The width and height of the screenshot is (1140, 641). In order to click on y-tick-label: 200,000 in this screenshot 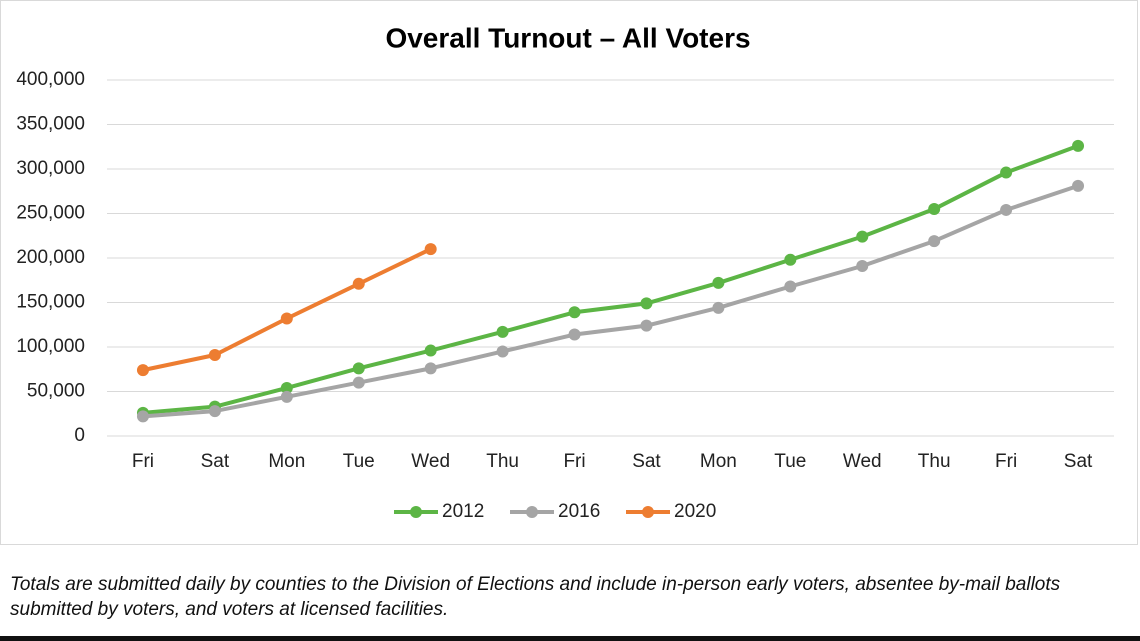, I will do `click(50, 257)`.